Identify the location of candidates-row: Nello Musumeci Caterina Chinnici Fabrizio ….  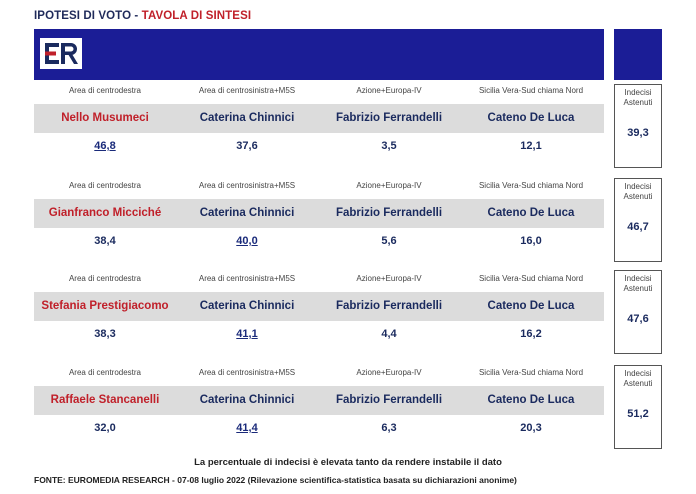
(319, 118).